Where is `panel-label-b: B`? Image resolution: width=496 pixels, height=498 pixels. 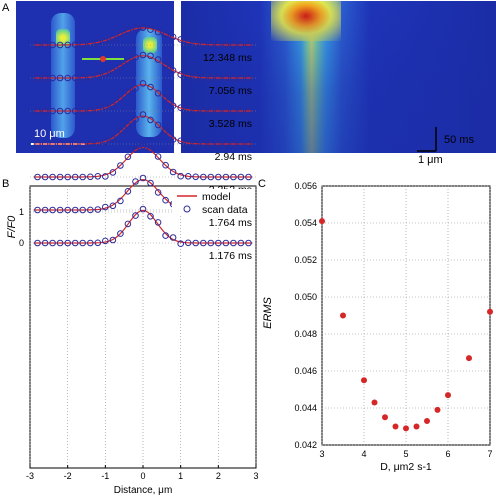 panel-label-b: B is located at coordinates (6, 184).